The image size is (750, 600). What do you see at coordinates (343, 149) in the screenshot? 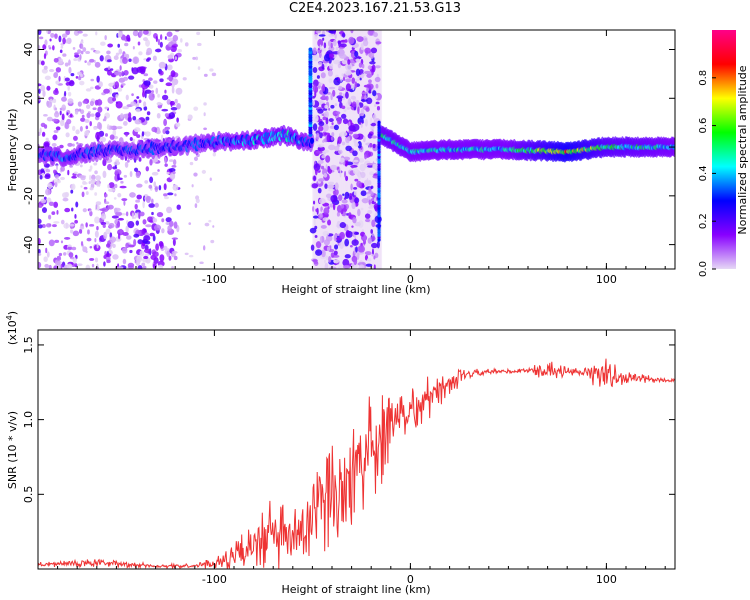
I see `spectrogram-band-cell` at bounding box center [343, 149].